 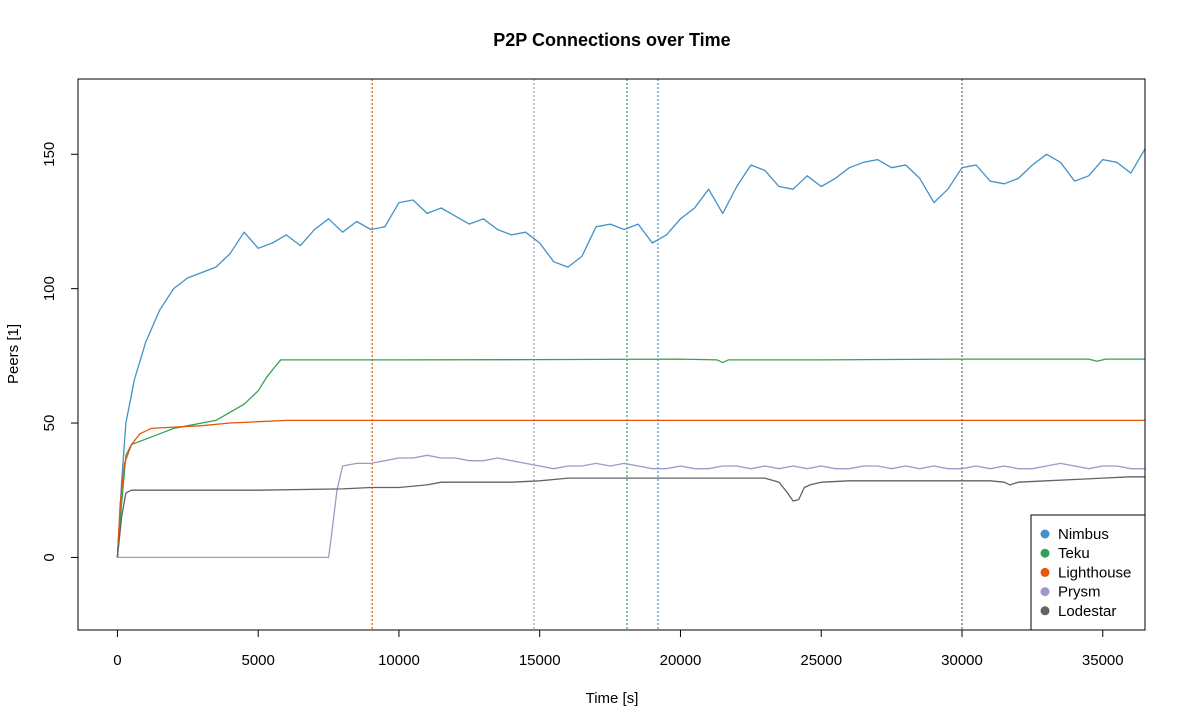 I want to click on legend-label: Teku, so click(x=1074, y=553).